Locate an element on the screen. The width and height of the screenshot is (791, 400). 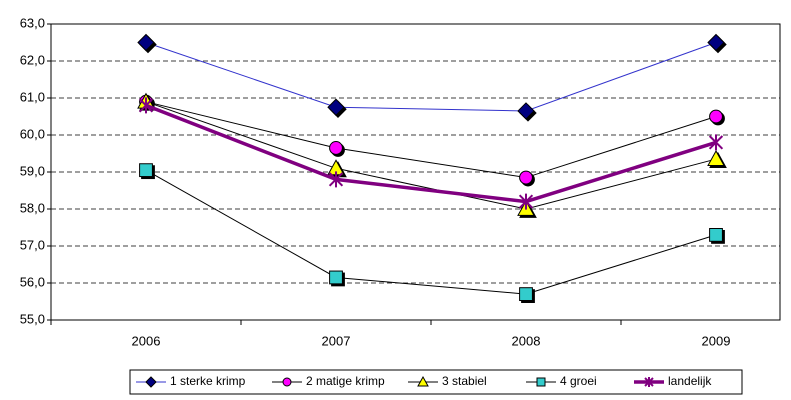
x-tick-label: 2009 is located at coordinates (716, 340).